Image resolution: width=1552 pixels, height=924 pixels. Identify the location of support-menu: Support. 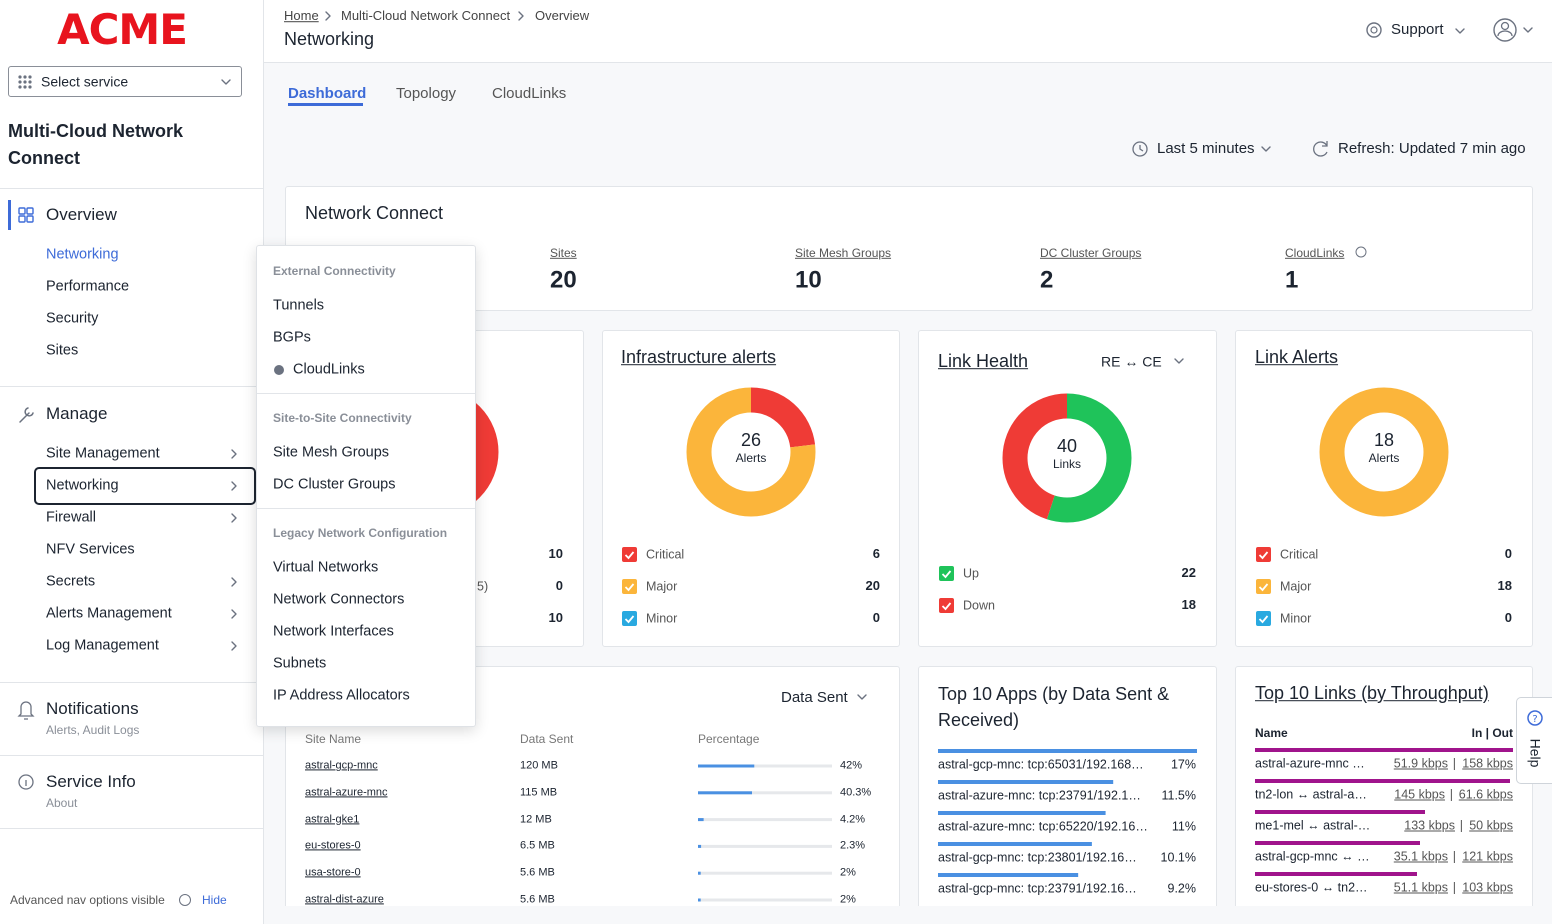
(1417, 30).